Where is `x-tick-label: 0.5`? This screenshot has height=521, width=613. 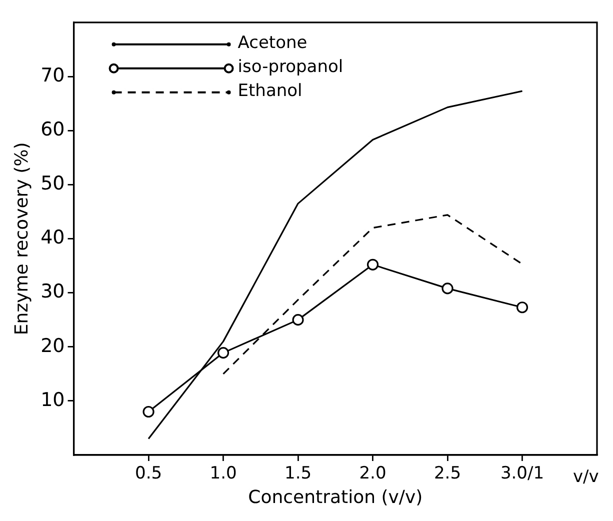 x-tick-label: 0.5 is located at coordinates (148, 474).